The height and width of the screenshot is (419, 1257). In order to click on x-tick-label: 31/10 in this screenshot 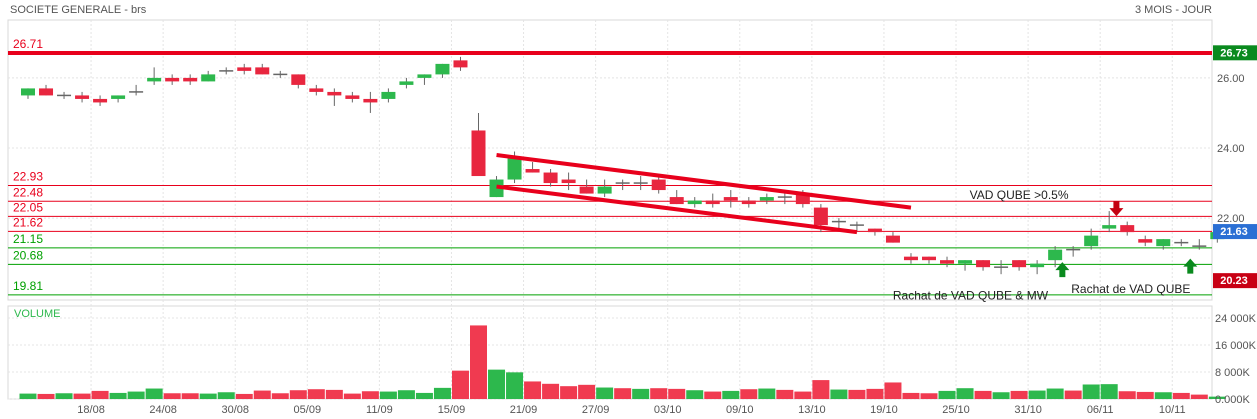, I will do `click(1028, 410)`.